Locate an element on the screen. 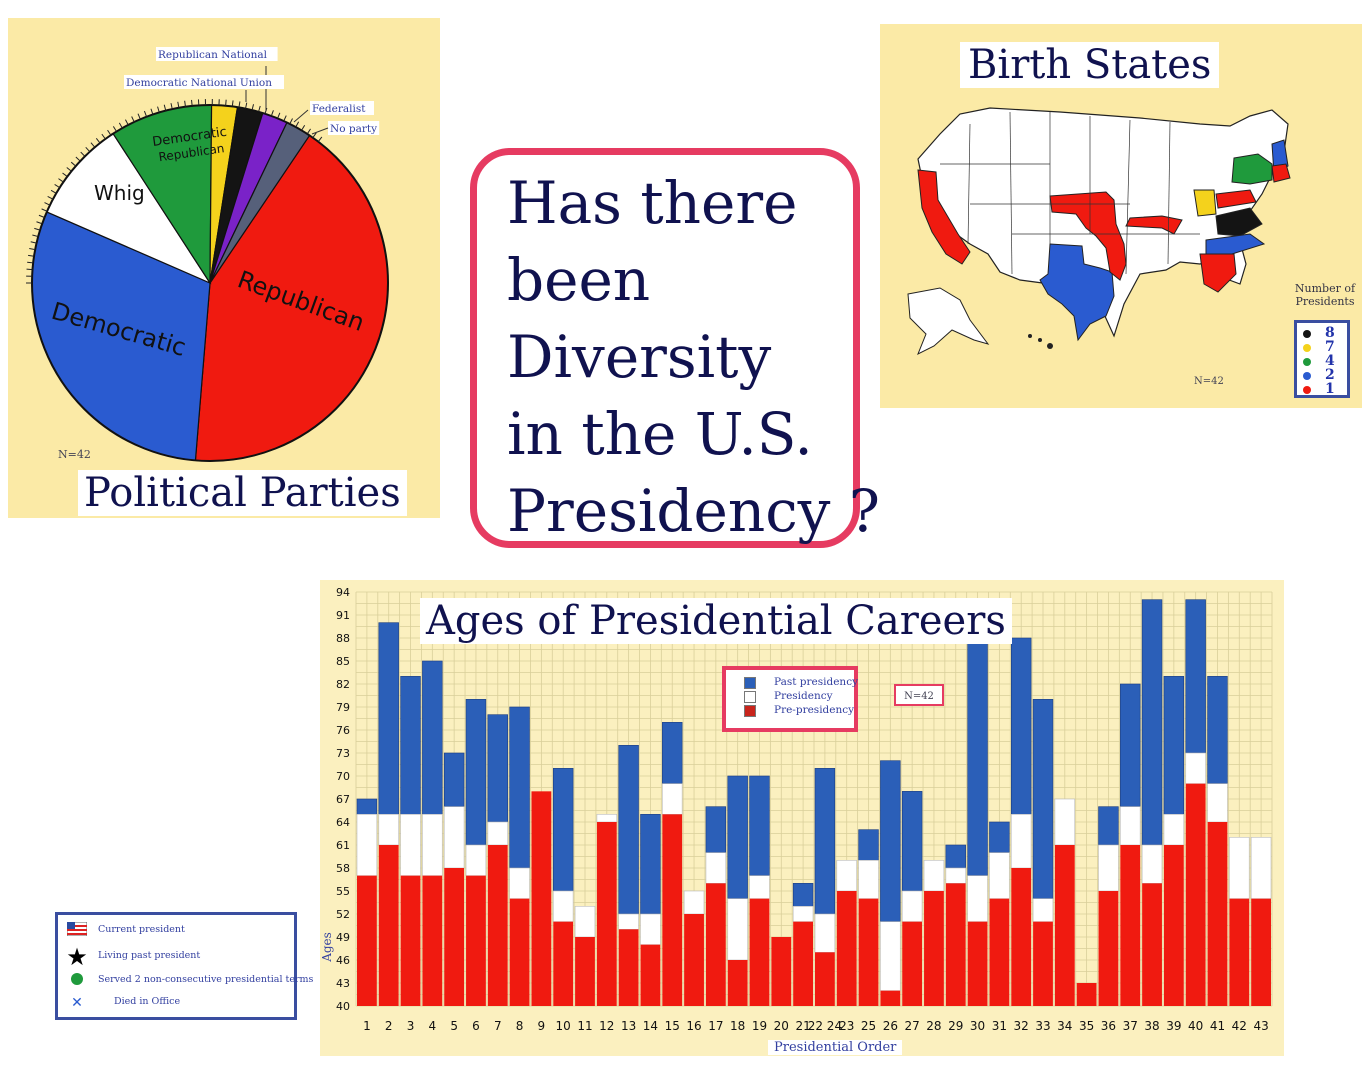 This screenshot has width=1362, height=1082. birth-states-legend-title: Number of Presidents is located at coordinates (1325, 295).